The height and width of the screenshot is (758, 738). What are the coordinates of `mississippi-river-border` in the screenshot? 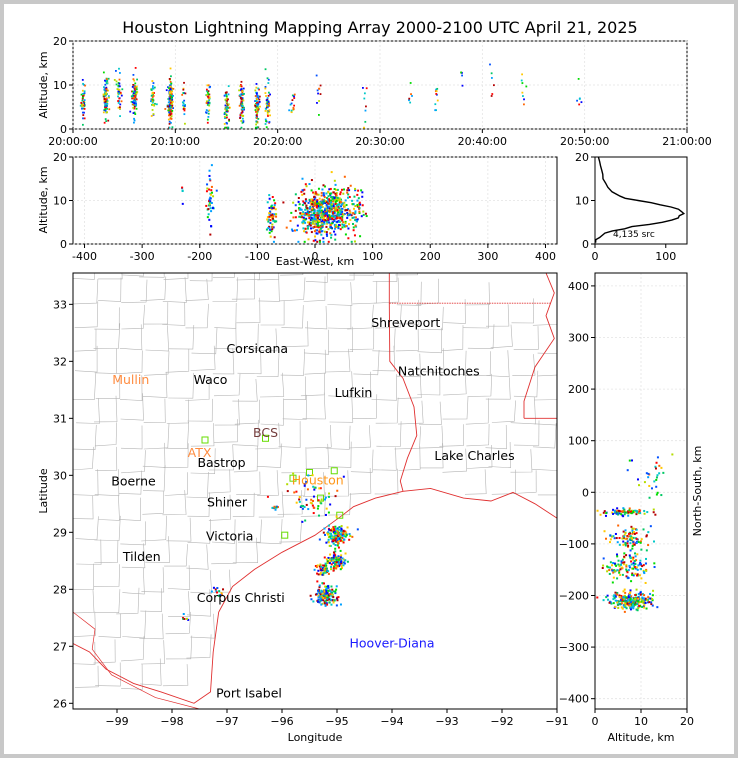 It's located at (539, 346).